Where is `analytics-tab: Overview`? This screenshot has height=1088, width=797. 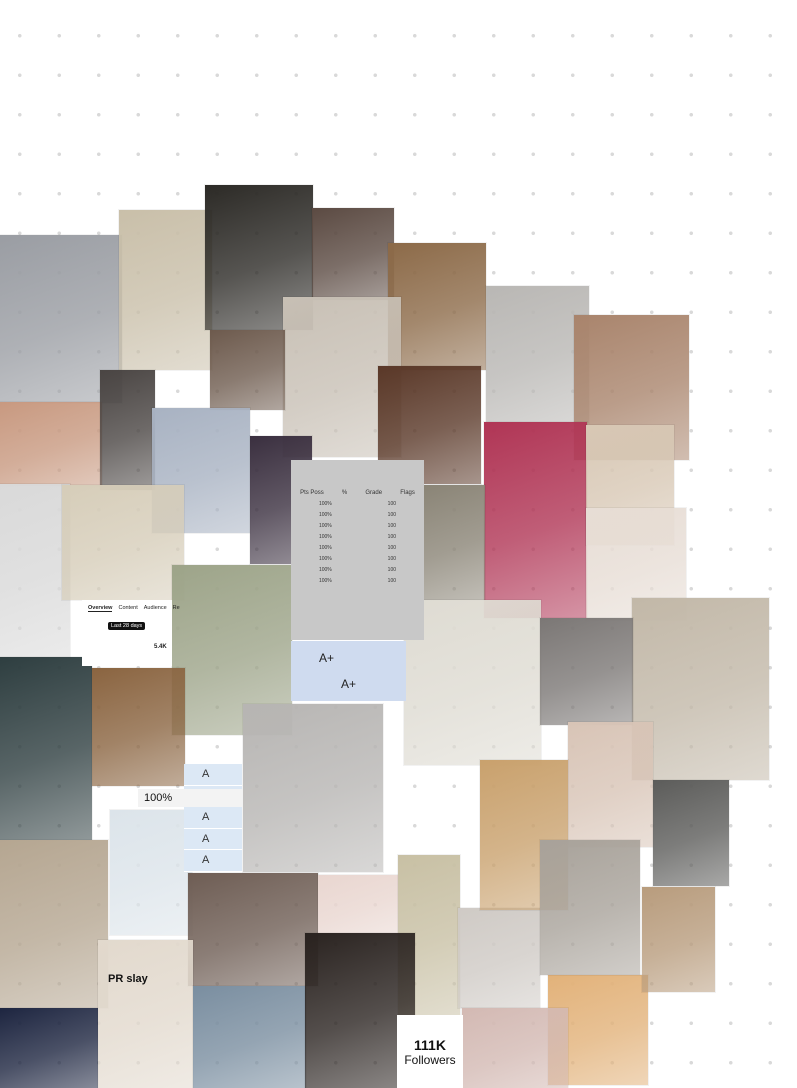
analytics-tab: Overview is located at coordinates (100, 608).